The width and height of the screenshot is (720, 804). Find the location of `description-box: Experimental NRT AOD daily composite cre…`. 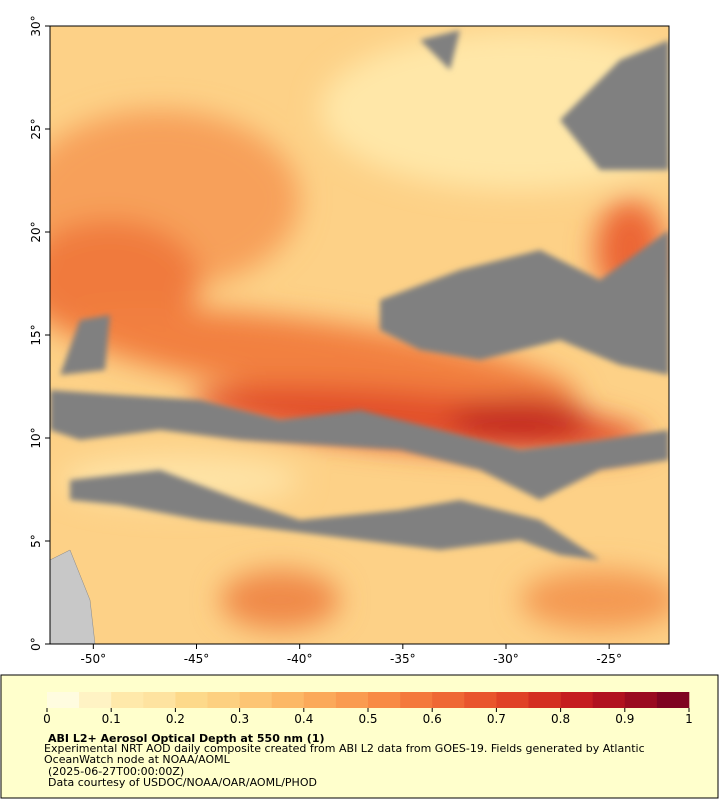

description-box: Experimental NRT AOD daily composite cre… is located at coordinates (344, 754).